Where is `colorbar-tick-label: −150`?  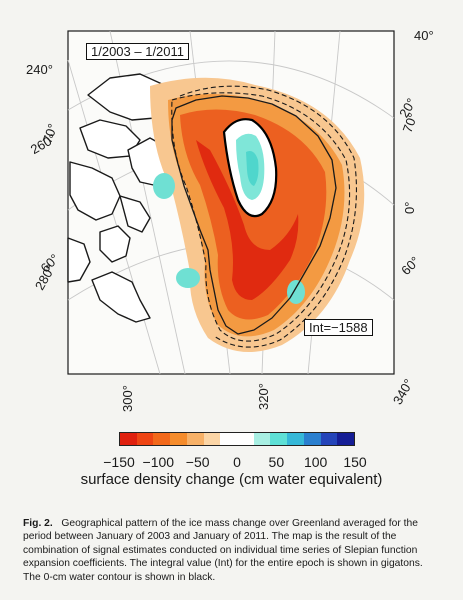 colorbar-tick-label: −150 is located at coordinates (119, 462).